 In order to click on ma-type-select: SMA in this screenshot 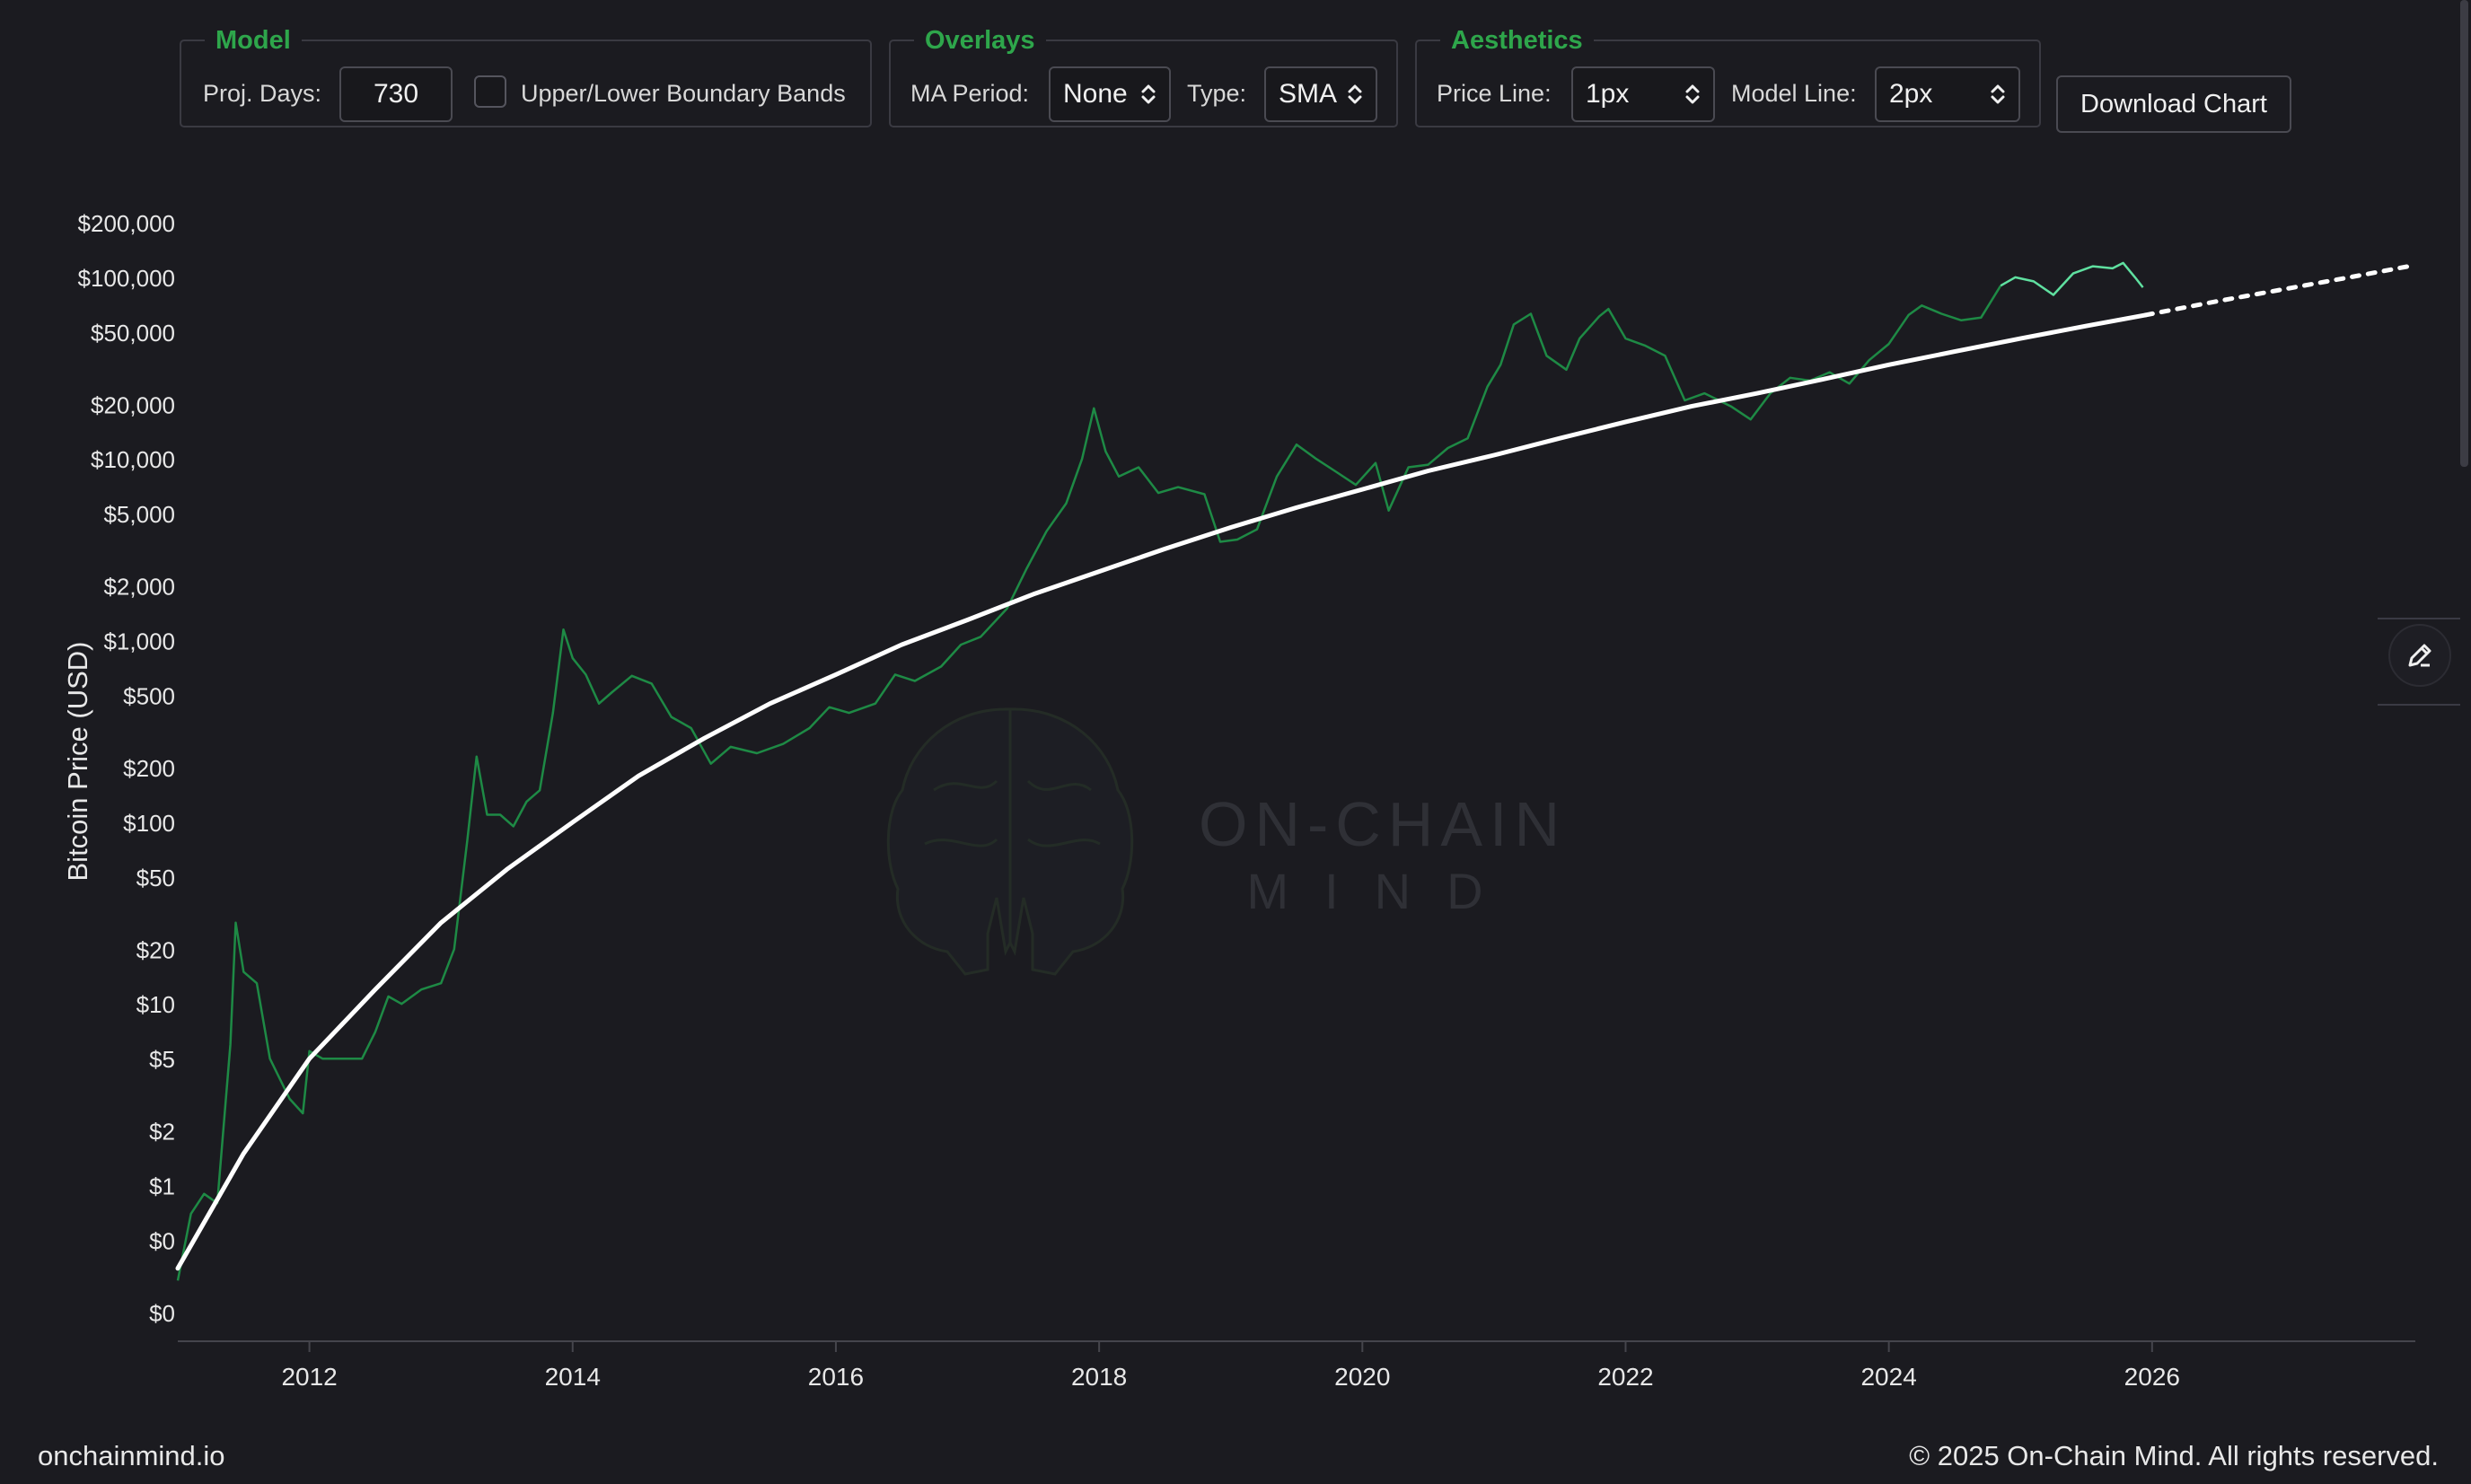, I will do `click(1320, 94)`.